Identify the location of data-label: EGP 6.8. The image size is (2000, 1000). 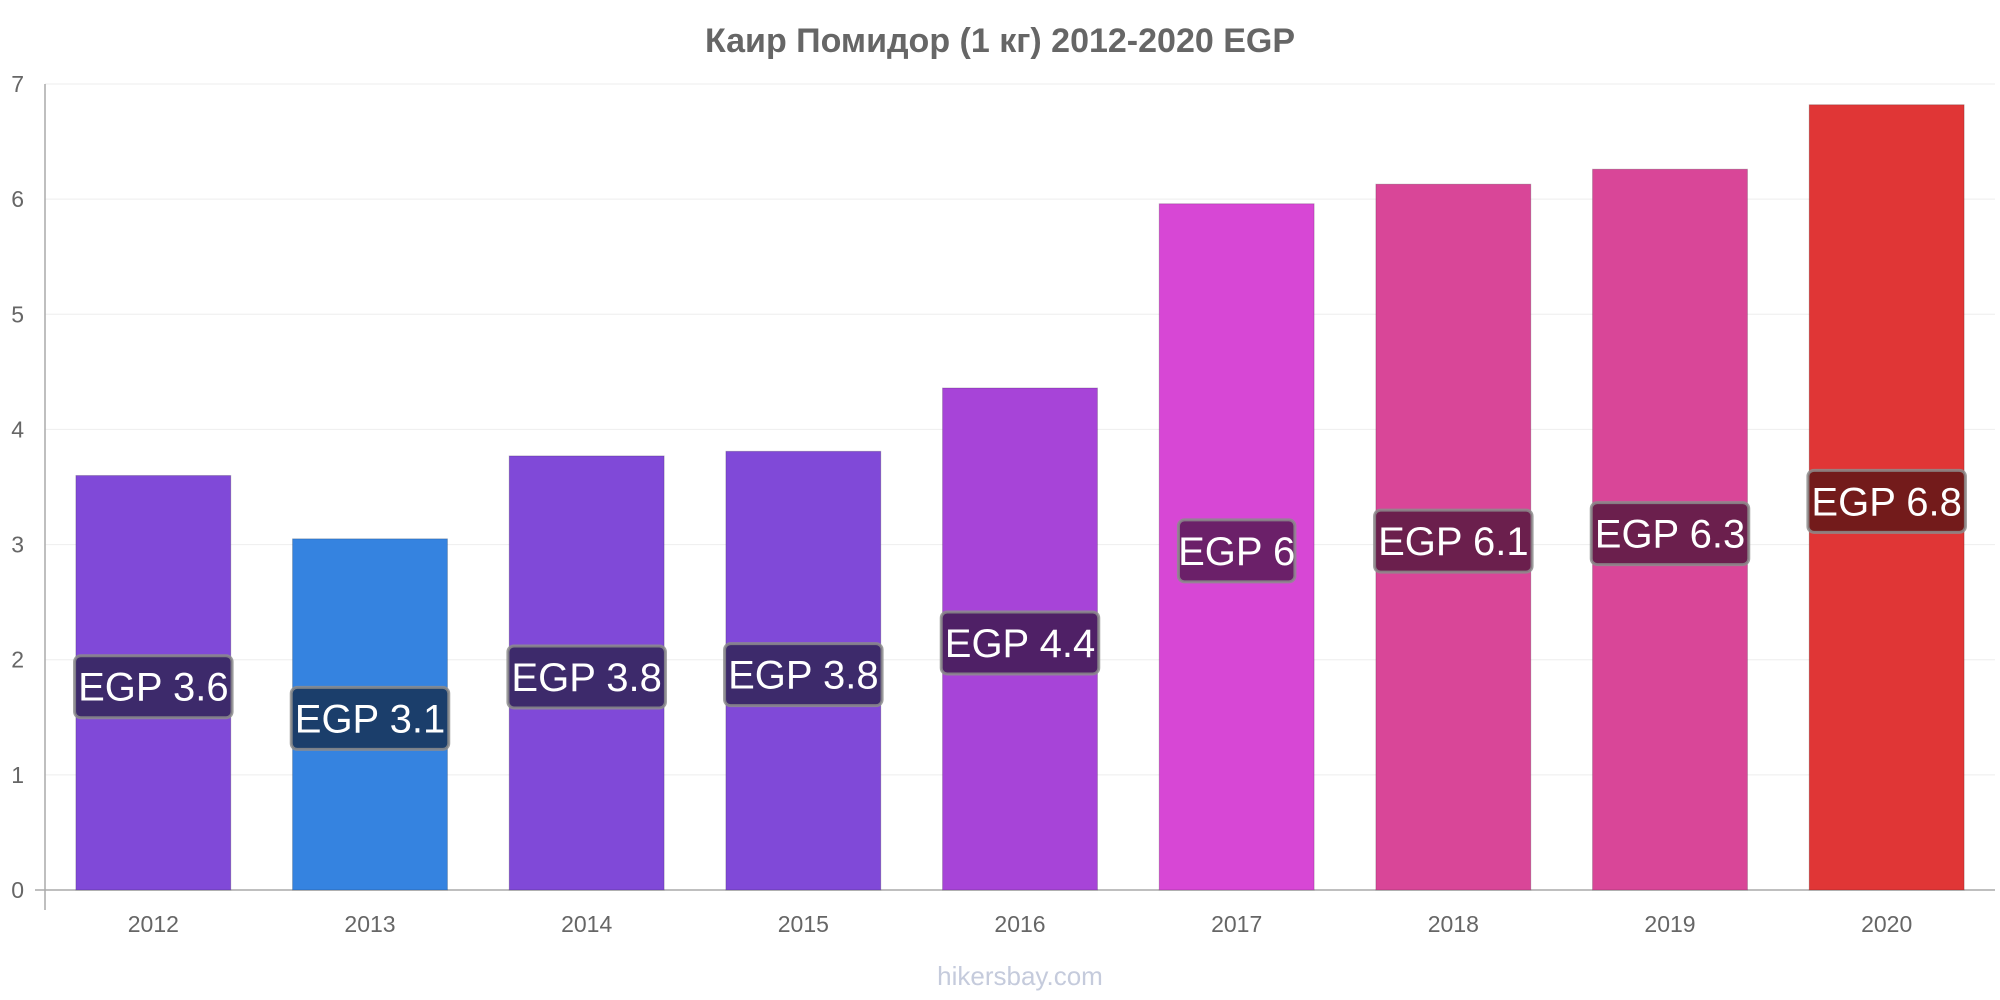
(1886, 502).